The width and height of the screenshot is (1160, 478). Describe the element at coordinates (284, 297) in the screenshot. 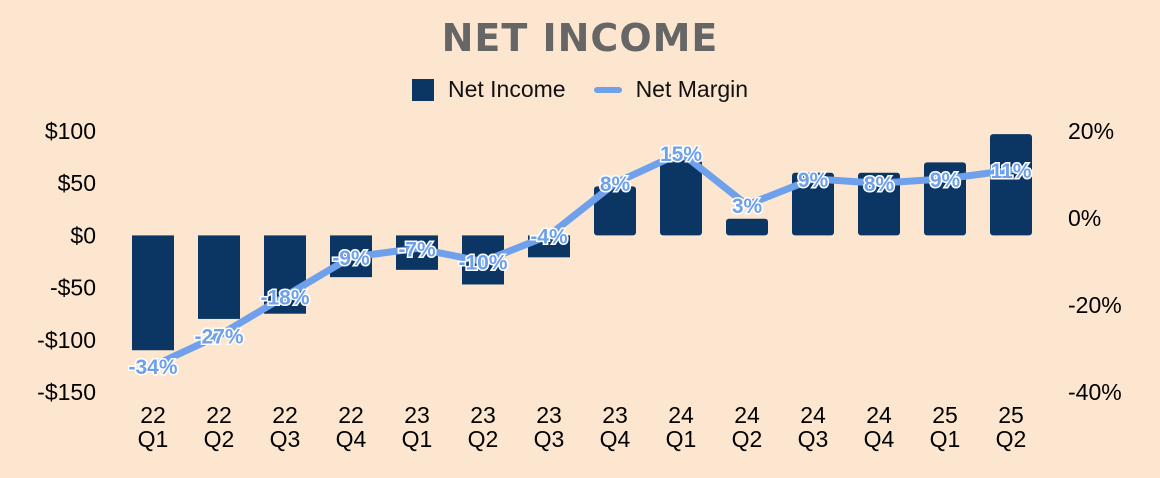

I see `data-label-net-margin: -18%` at that location.